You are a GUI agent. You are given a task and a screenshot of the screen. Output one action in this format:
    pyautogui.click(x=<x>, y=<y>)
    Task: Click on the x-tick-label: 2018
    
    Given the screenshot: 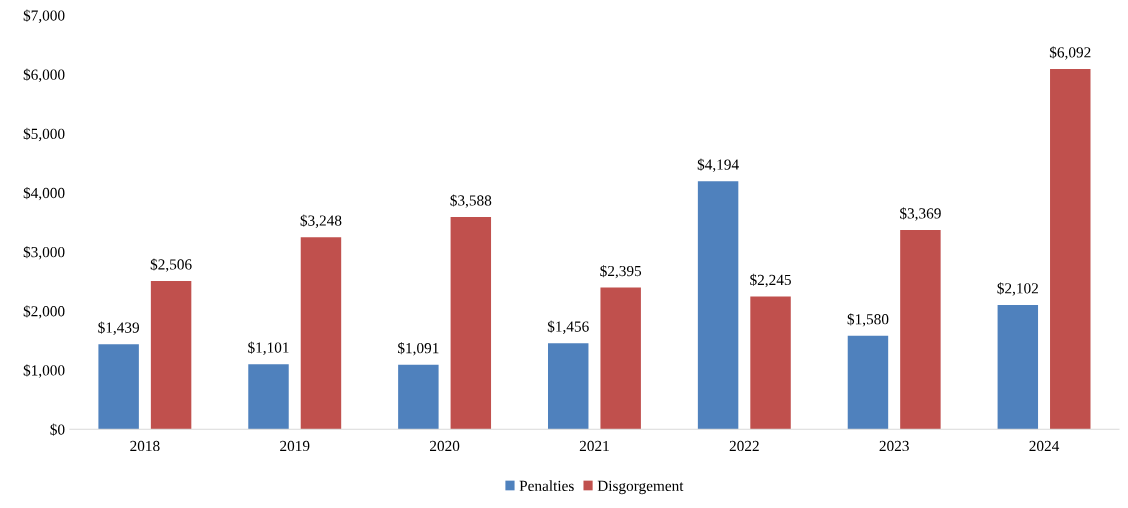 What is the action you would take?
    pyautogui.click(x=145, y=446)
    